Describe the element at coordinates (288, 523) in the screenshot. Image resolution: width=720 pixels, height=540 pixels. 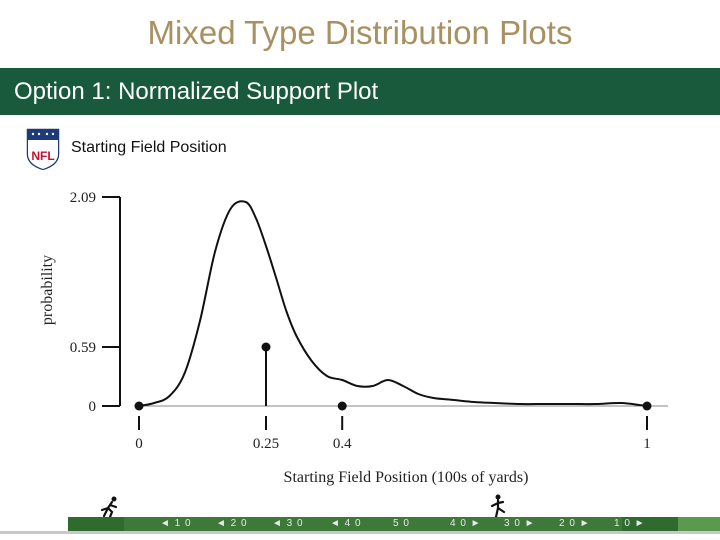
I see `yard-label: ◄ 3 0` at that location.